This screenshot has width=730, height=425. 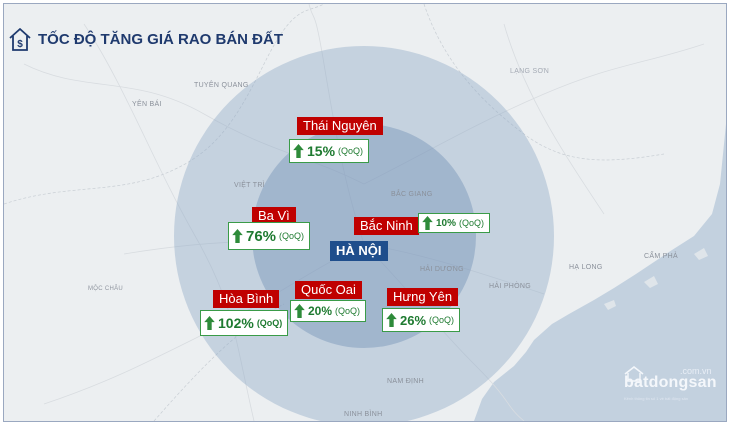 What do you see at coordinates (656, 398) in the screenshot?
I see `brand-tagline: Kênh thông tin số 1 về bất động sản` at bounding box center [656, 398].